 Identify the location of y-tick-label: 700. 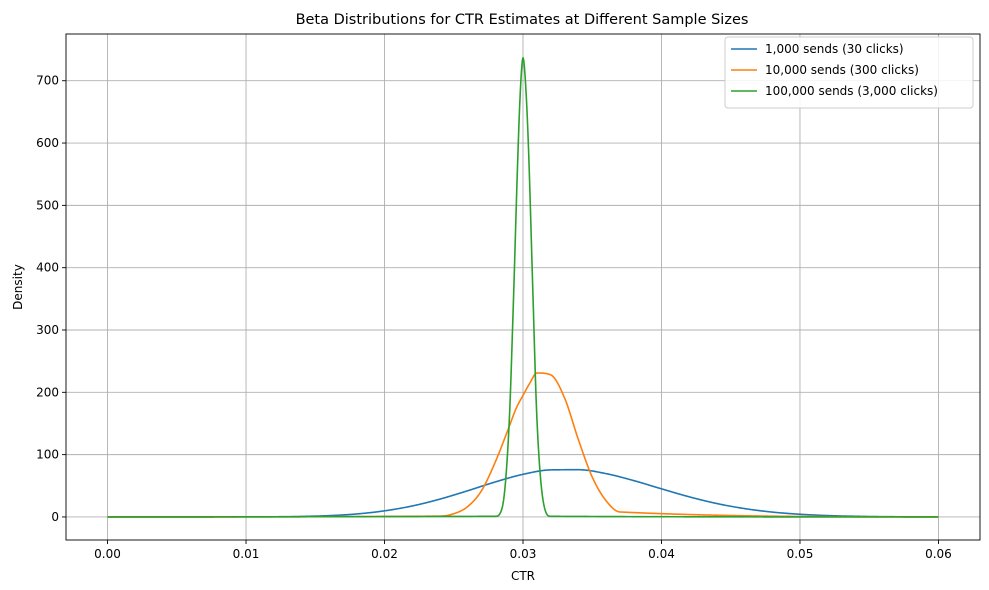
(47, 81).